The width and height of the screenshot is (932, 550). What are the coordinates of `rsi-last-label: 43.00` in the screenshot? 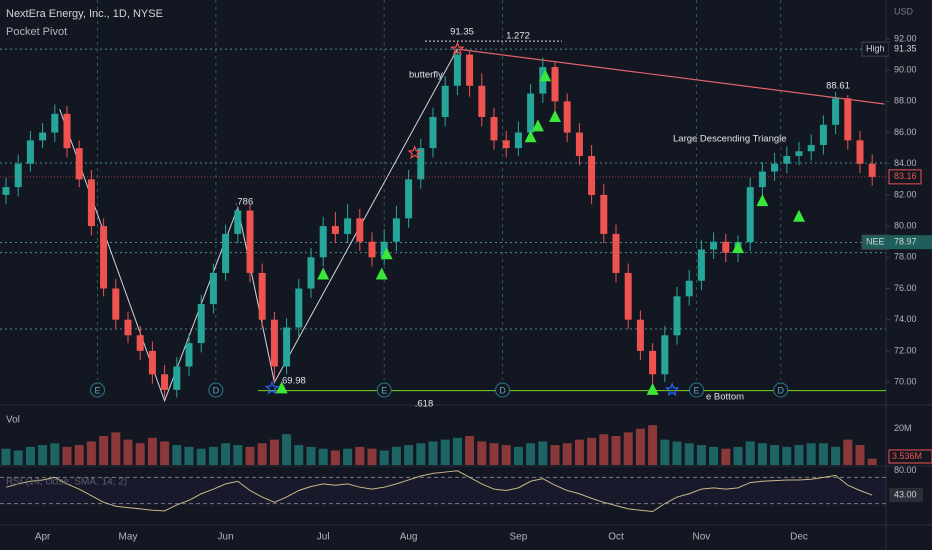 It's located at (905, 494).